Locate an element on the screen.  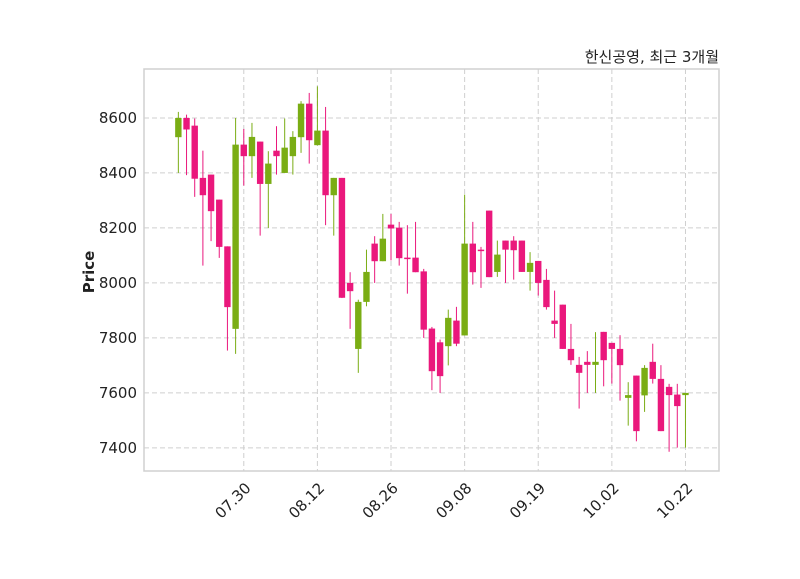
x-tick-label: 08.12 is located at coordinates (306, 500).